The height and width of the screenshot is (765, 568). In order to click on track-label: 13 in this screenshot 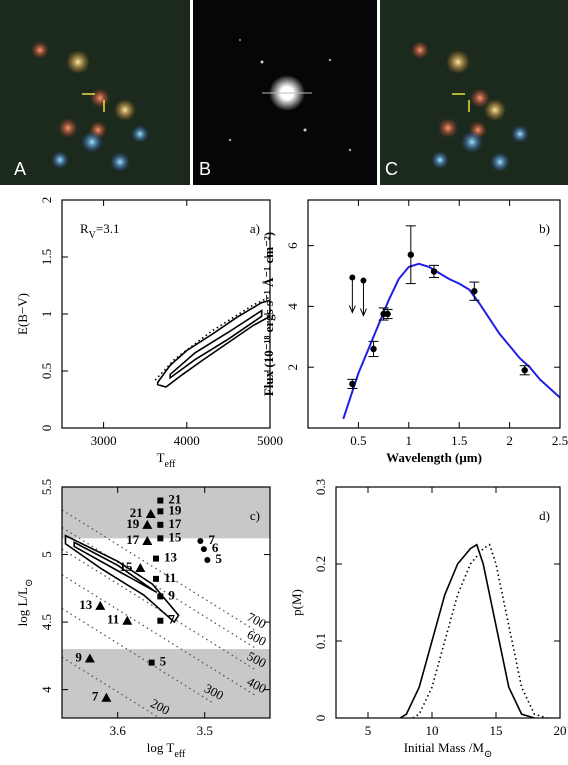, I will do `click(171, 557)`.